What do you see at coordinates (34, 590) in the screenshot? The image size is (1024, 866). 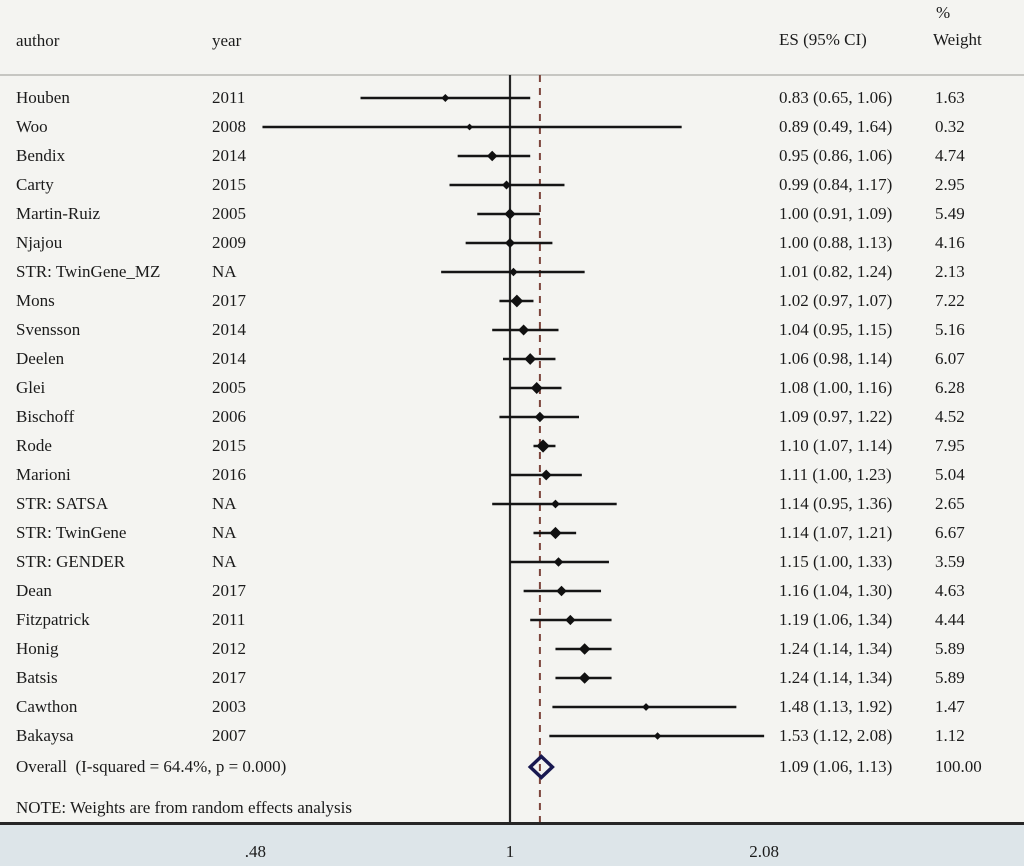 I see `study-author: Dean` at bounding box center [34, 590].